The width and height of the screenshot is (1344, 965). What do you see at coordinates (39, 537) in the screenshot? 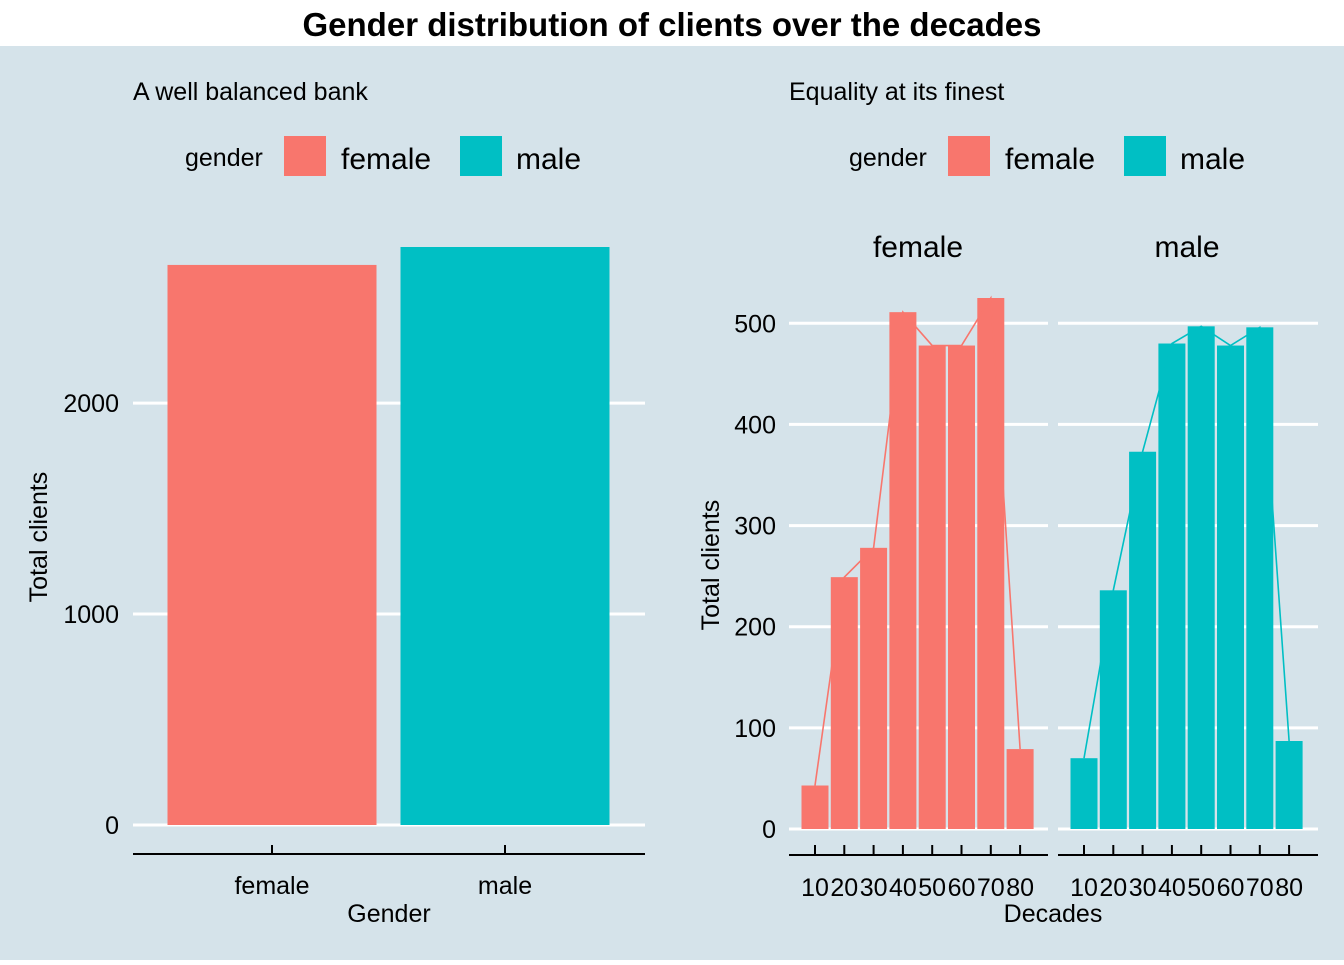
I see `left-y-axis-label: Total clients` at bounding box center [39, 537].